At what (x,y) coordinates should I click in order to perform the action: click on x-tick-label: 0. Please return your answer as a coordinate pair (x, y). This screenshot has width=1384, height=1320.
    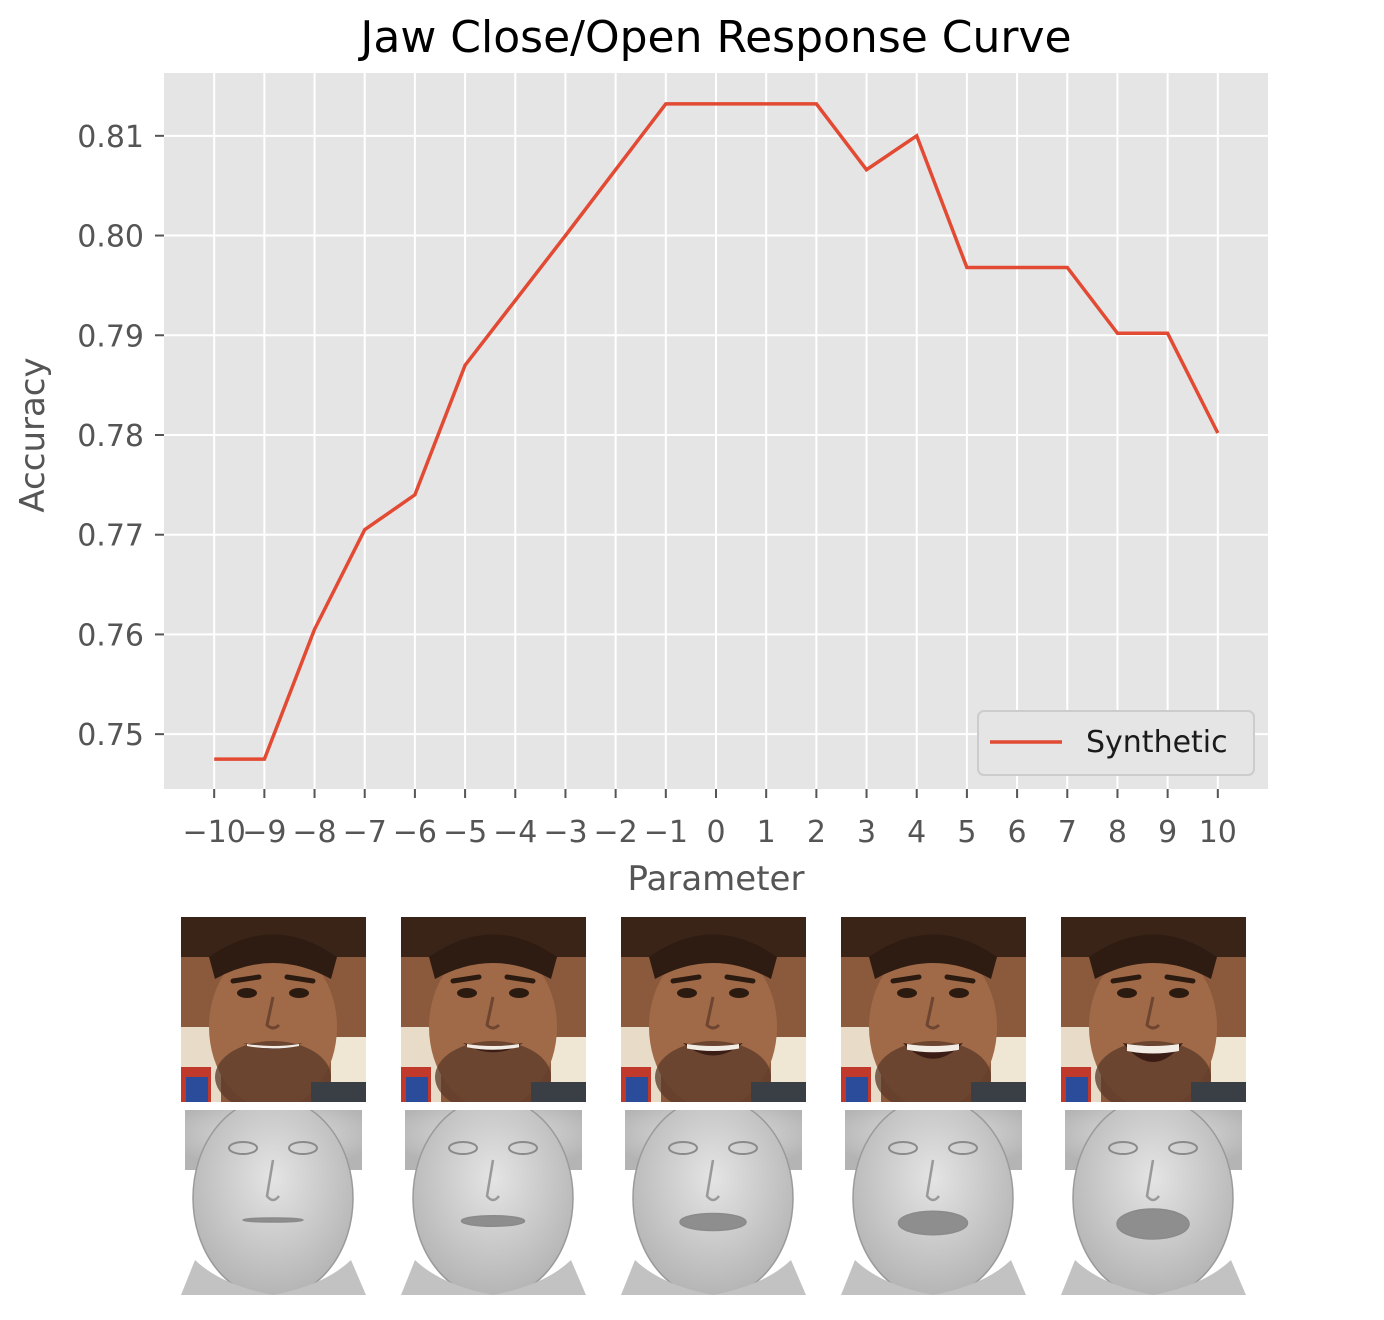
    Looking at the image, I should click on (715, 832).